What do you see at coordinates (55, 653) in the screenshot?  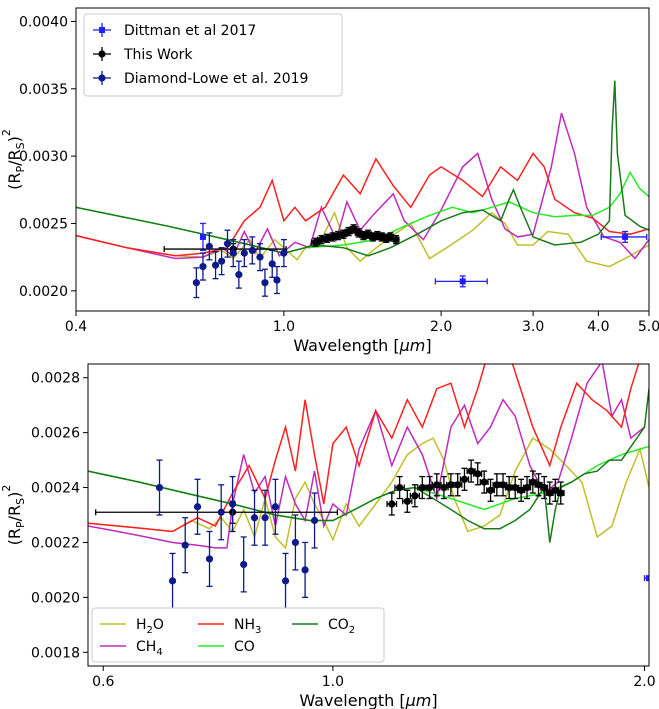 I see `y-tick-label: 0.0018` at bounding box center [55, 653].